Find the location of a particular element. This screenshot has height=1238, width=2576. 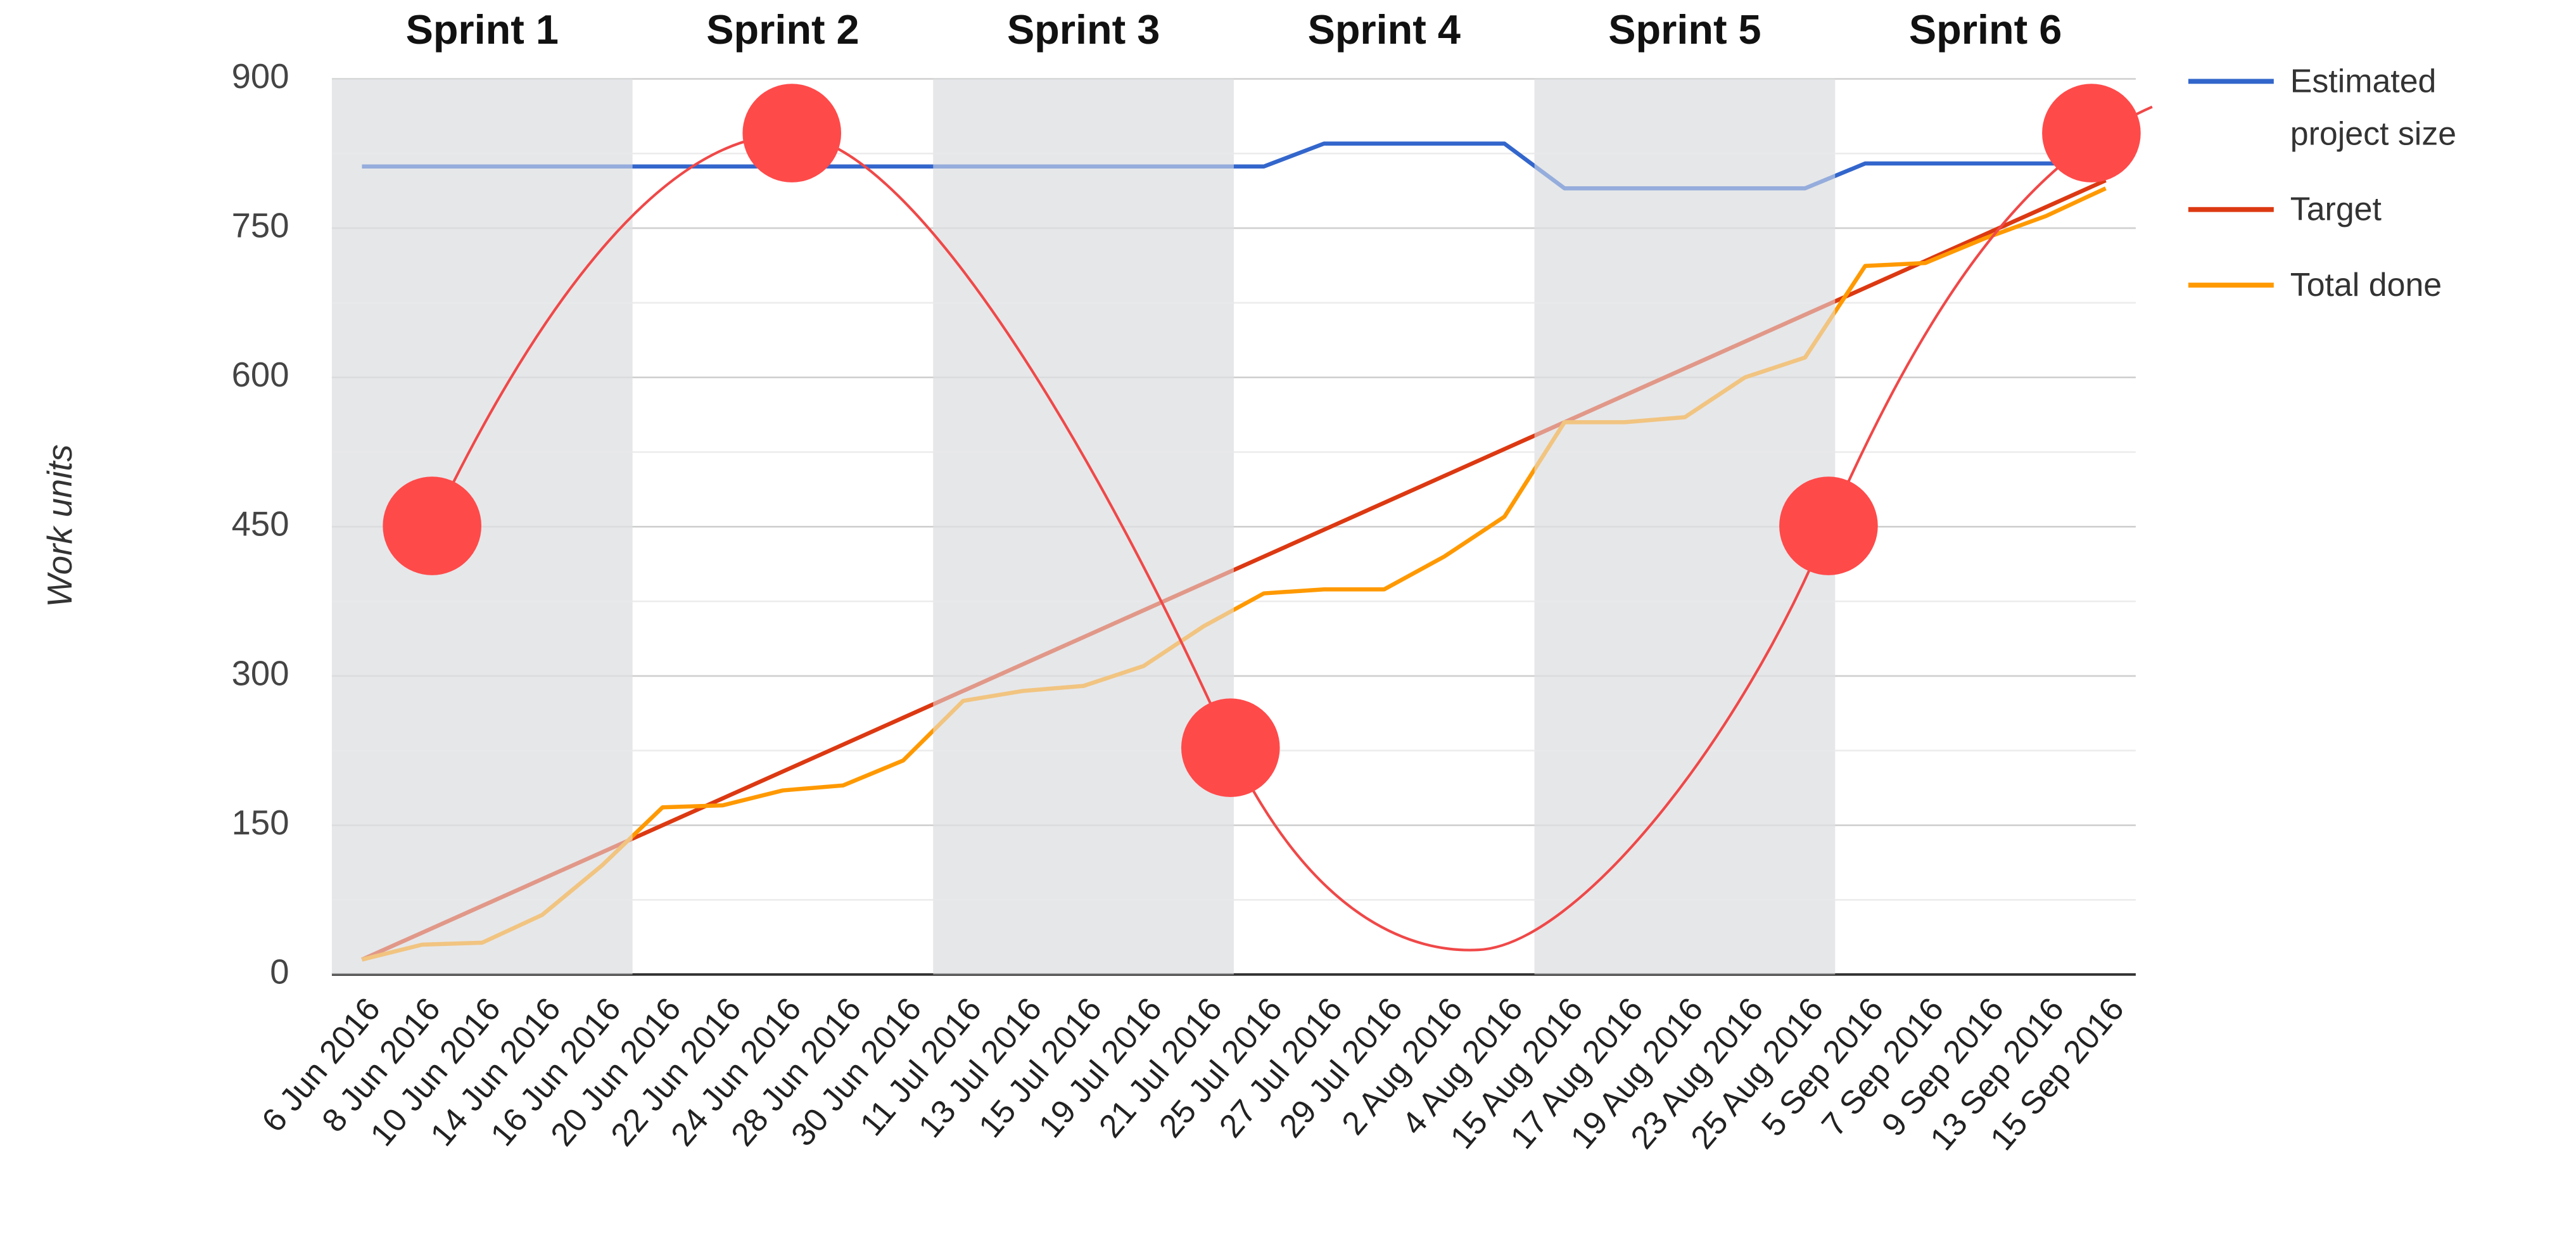

y-tick-label: 900 is located at coordinates (260, 76).